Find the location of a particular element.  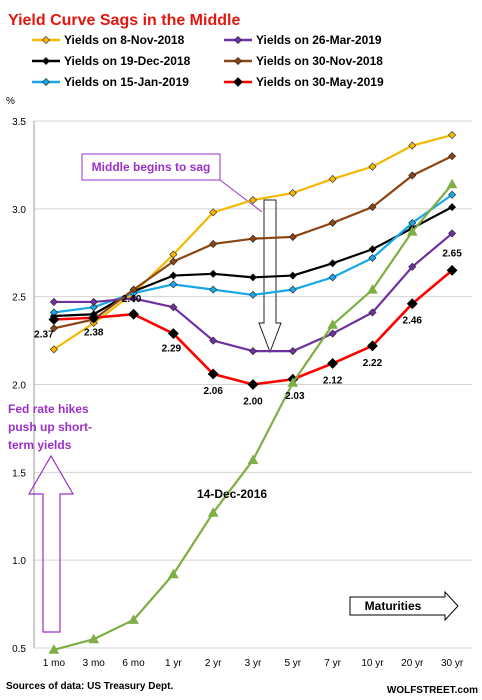

brand-label: WOLFSTREET.com is located at coordinates (432, 690).